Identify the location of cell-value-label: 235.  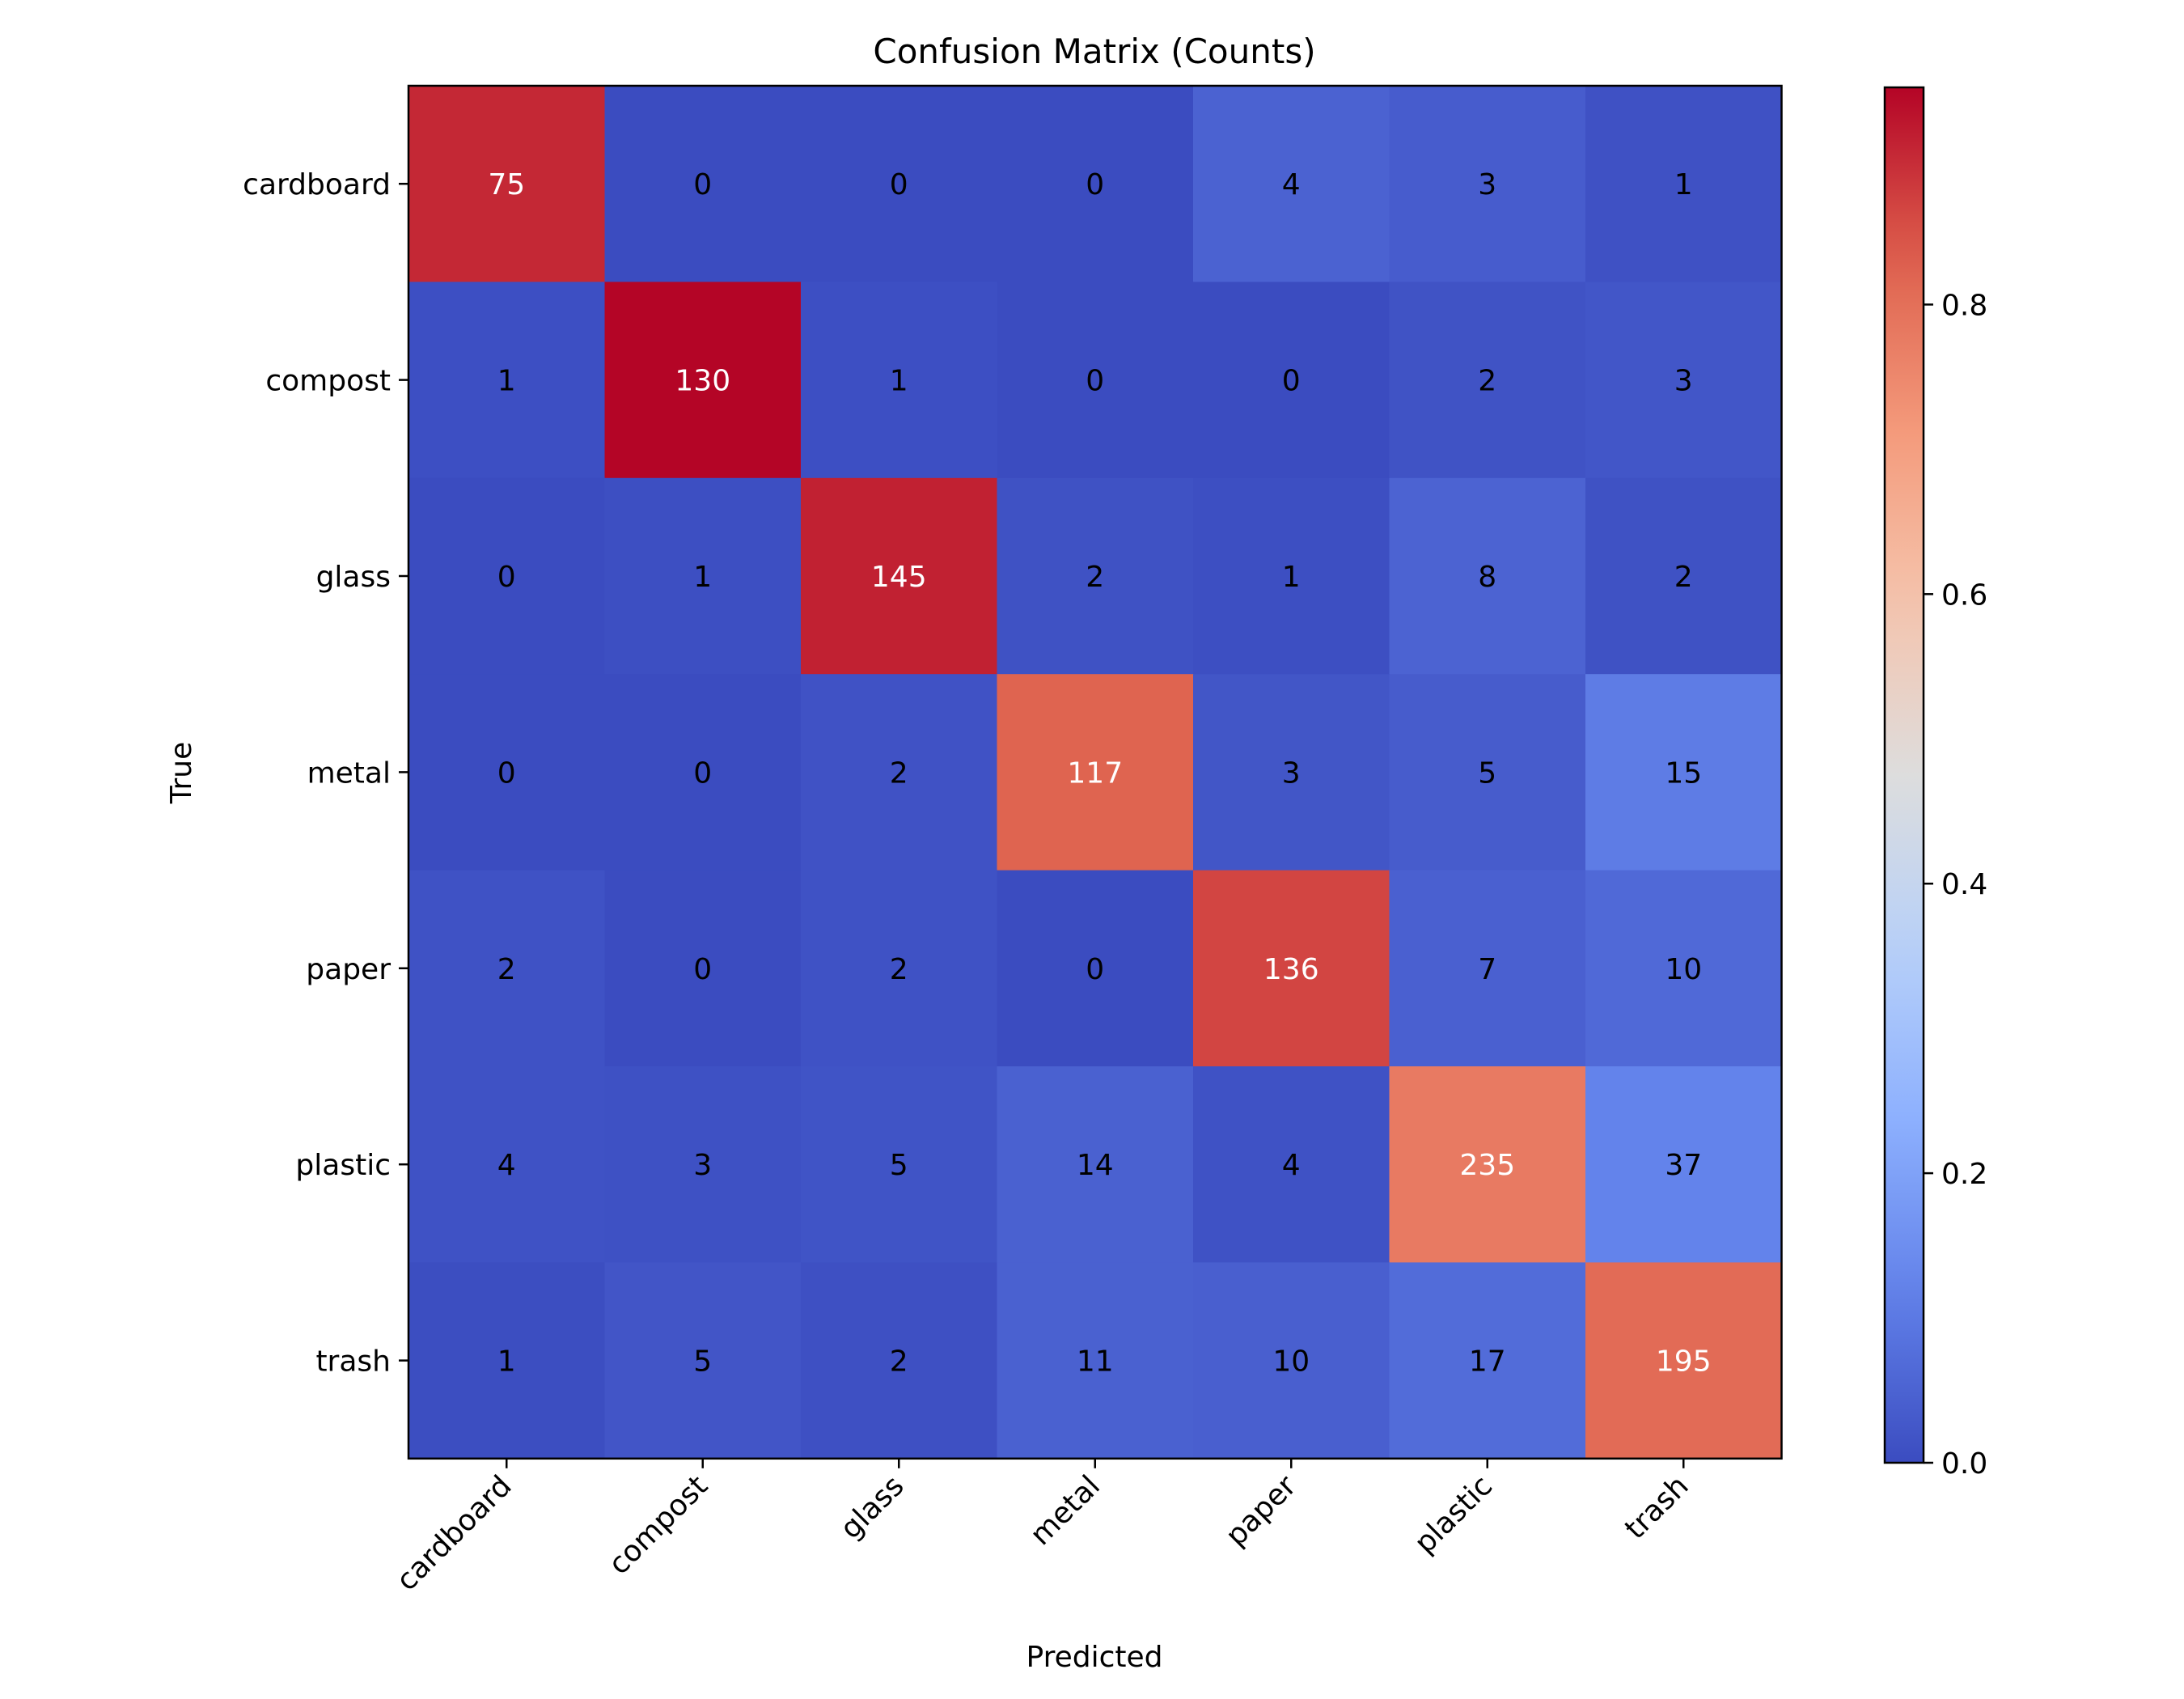
(1487, 1165).